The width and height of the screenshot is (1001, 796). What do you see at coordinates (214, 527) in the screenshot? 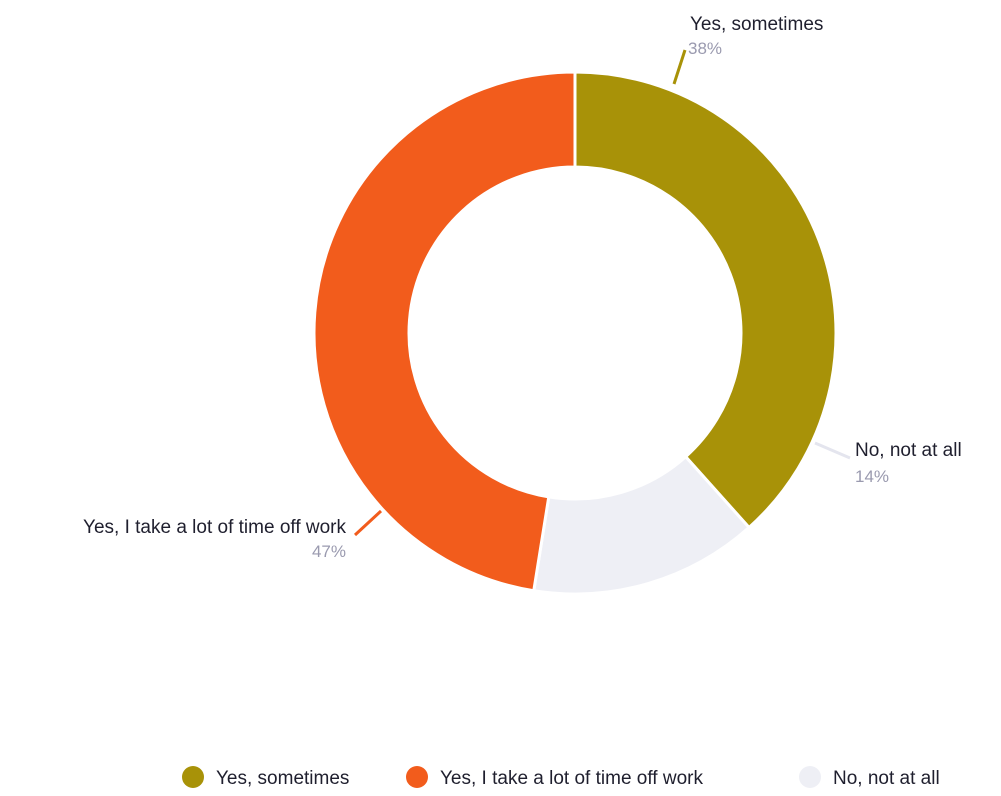
I see `slice-label-yes-i-take-a-lot-of-time-off-work: Yes, I take a lot of time off work` at bounding box center [214, 527].